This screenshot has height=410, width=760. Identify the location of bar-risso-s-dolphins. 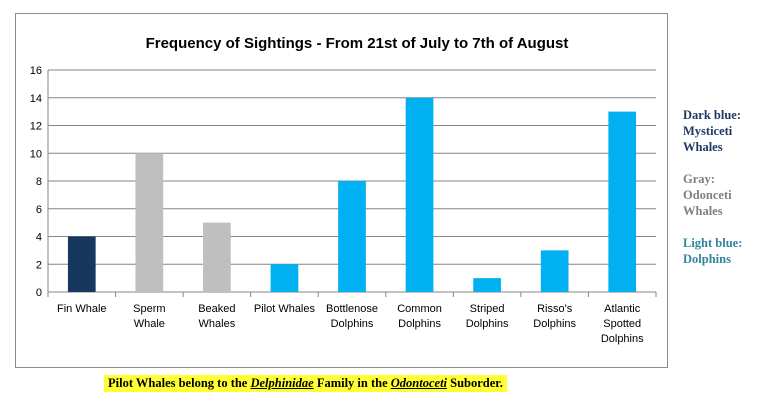
(554, 271).